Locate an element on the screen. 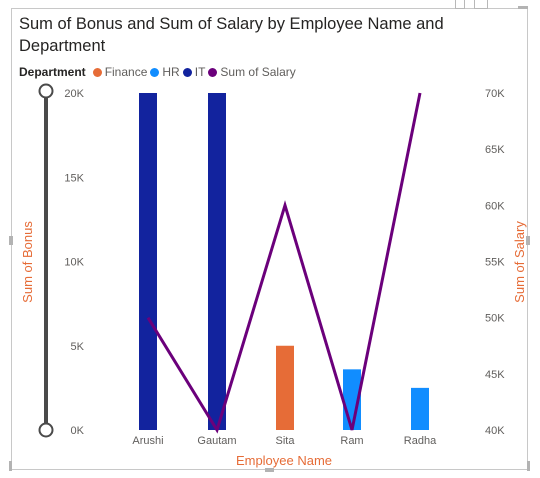 The width and height of the screenshot is (540, 478). y-tick-label: 10K is located at coordinates (74, 263).